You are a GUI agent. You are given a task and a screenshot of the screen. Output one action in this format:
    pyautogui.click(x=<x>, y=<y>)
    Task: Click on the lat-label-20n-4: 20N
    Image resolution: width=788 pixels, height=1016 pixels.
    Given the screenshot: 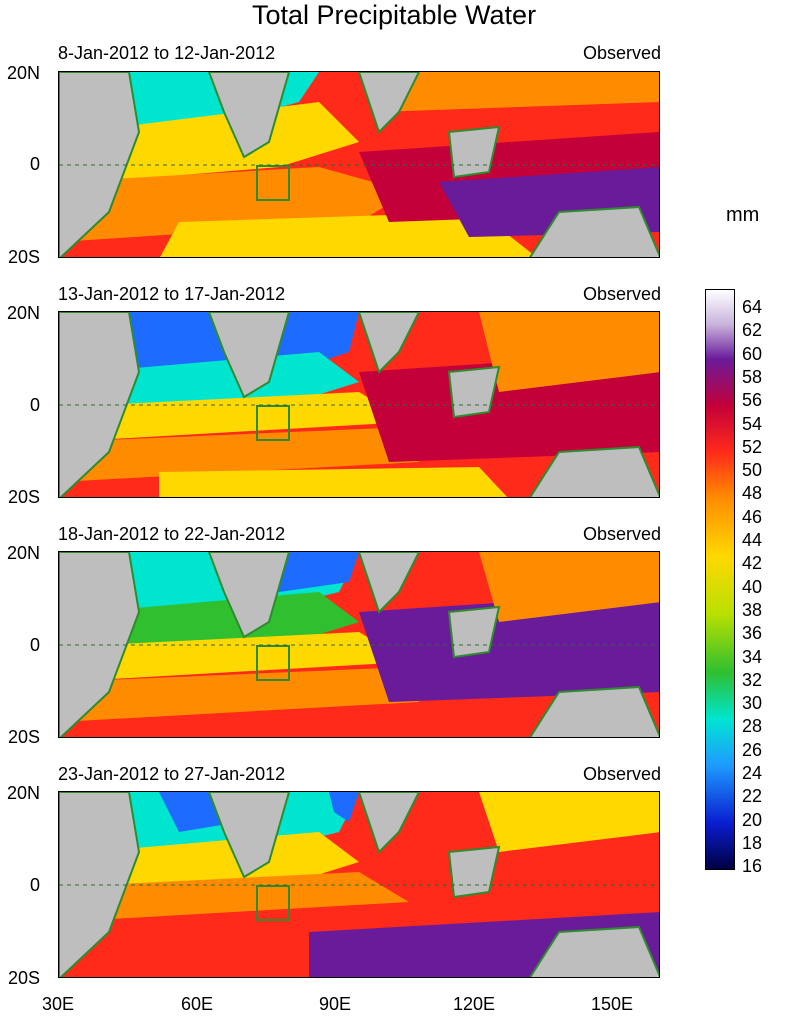 What is the action you would take?
    pyautogui.click(x=23, y=793)
    